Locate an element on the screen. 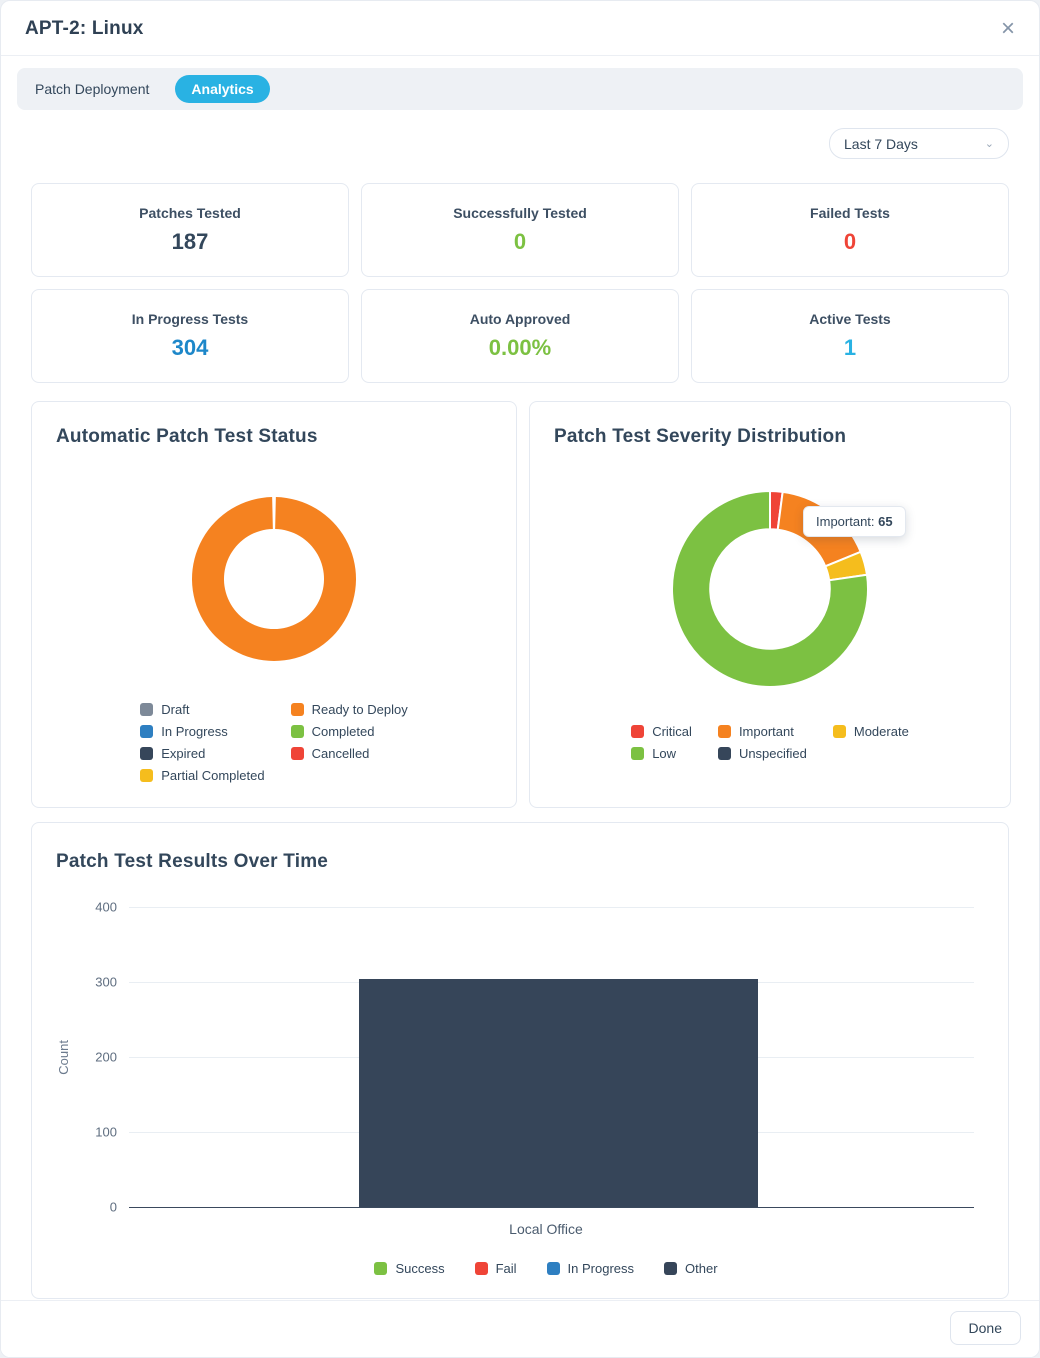 Image resolution: width=1040 pixels, height=1358 pixels. legend-item-cancelled: Cancelled is located at coordinates (349, 753).